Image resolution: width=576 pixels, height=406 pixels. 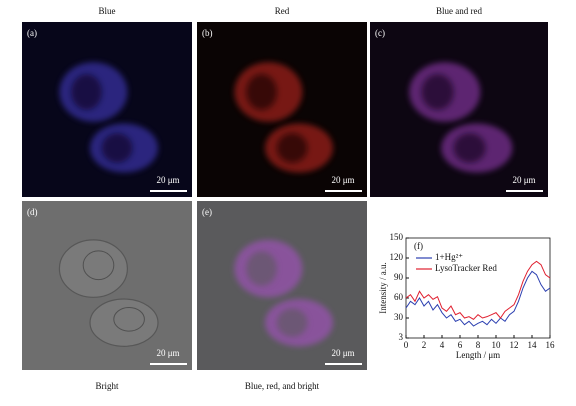 I want to click on panel-label: (a), so click(x=32, y=33).